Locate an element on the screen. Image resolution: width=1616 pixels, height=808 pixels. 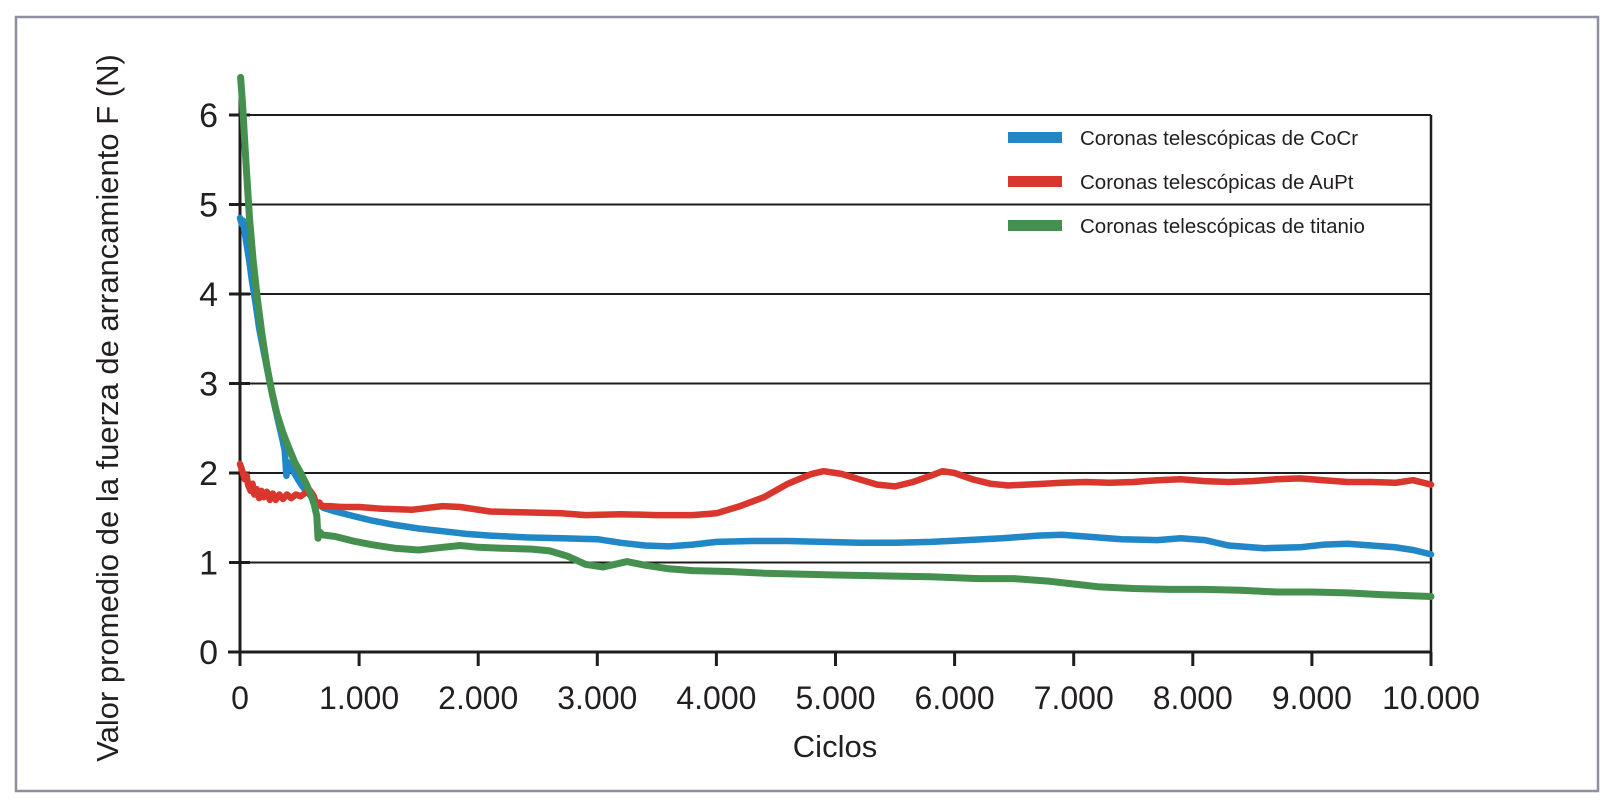
y-tick-label-3: 3 is located at coordinates (208, 385).